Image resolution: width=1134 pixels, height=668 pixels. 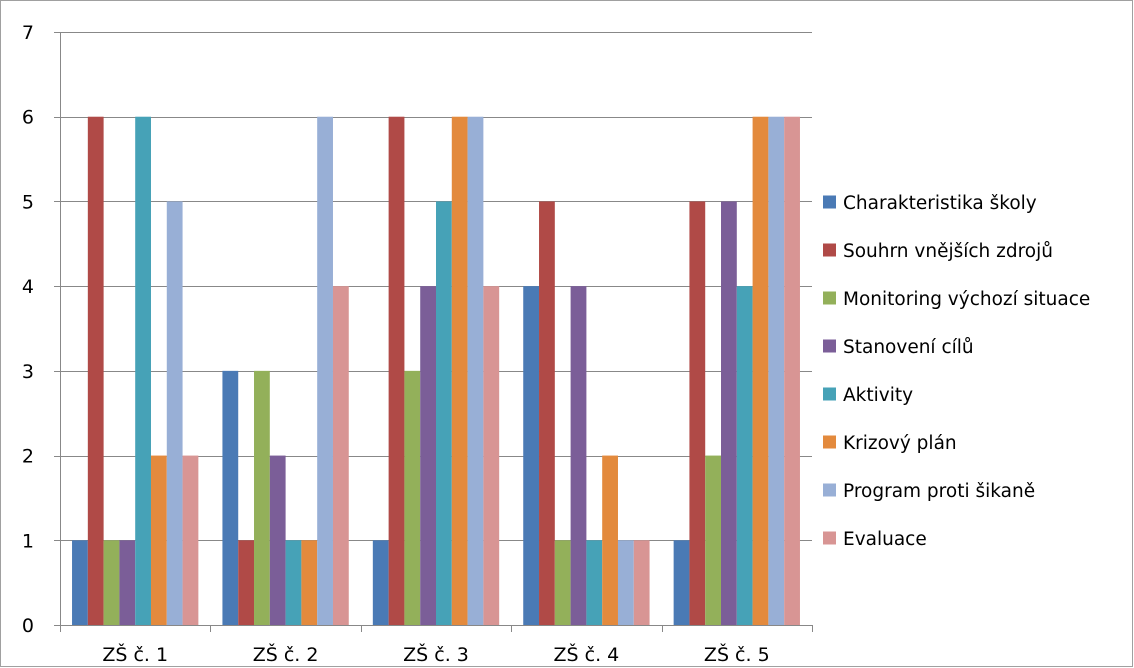 I want to click on legend-swatch-charakteristika-skoly, so click(x=829, y=202).